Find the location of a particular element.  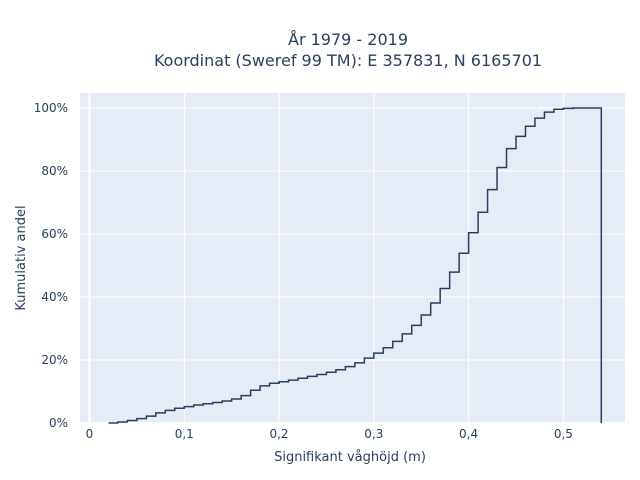

x-axis-title: Signifikant våghöjd (m) is located at coordinates (350, 457).